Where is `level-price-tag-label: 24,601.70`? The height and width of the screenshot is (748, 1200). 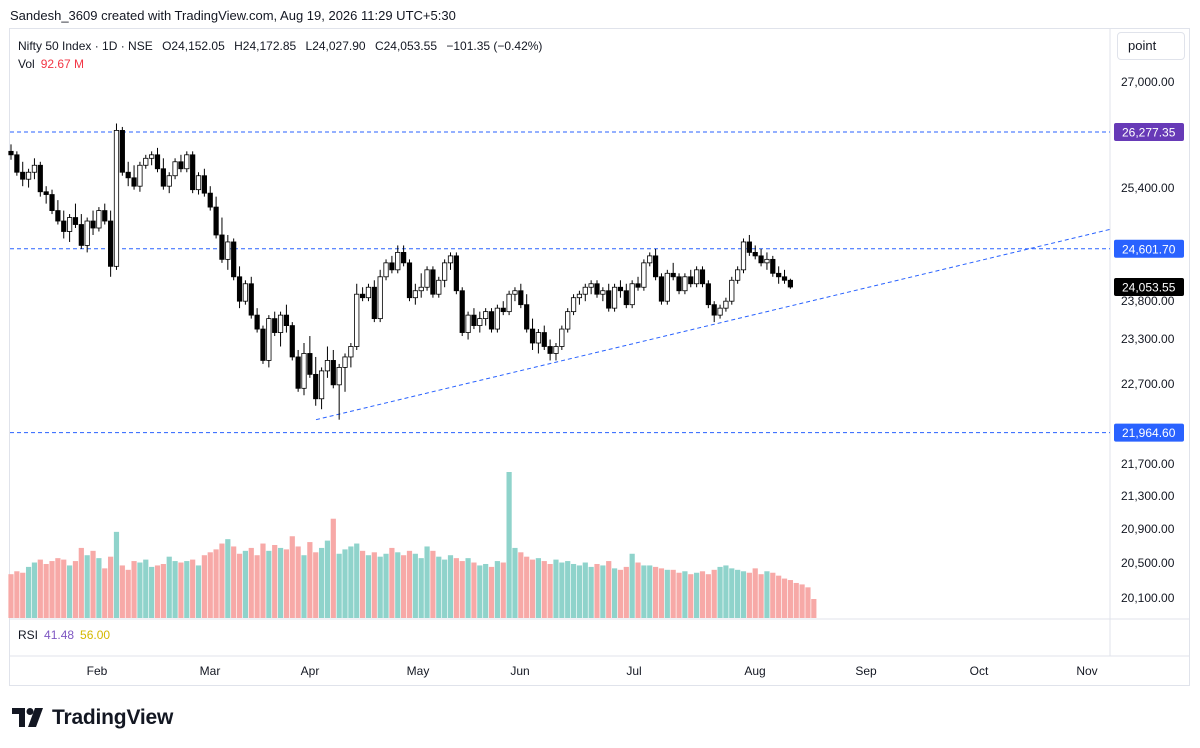
level-price-tag-label: 24,601.70 is located at coordinates (1149, 249).